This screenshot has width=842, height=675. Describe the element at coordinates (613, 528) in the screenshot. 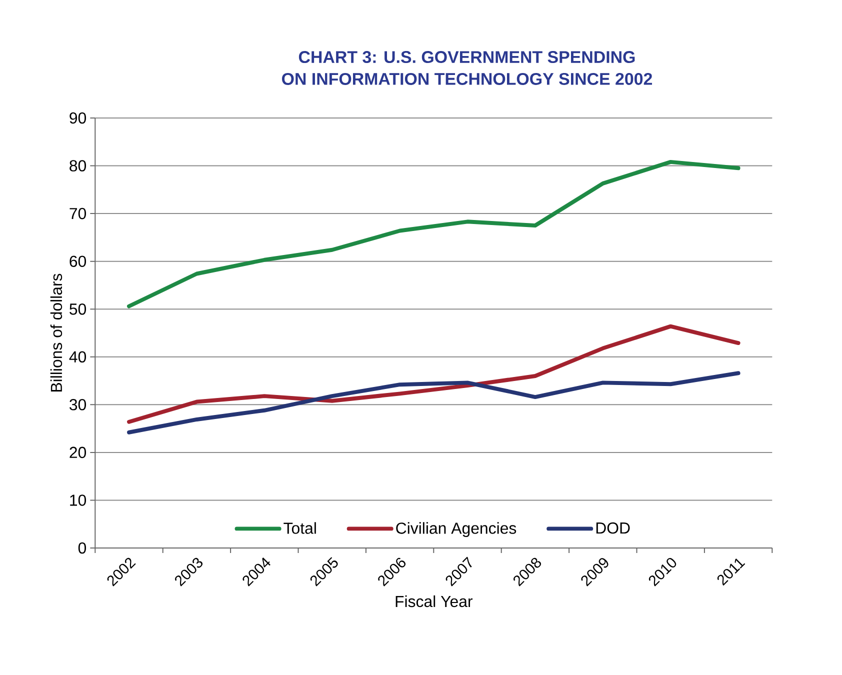

I see `legend-label: DOD` at that location.